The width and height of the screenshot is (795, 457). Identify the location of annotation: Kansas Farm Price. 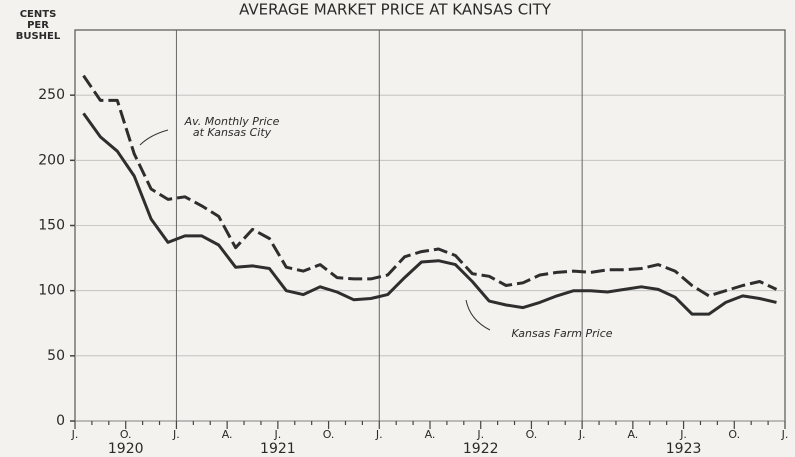
(561, 333).